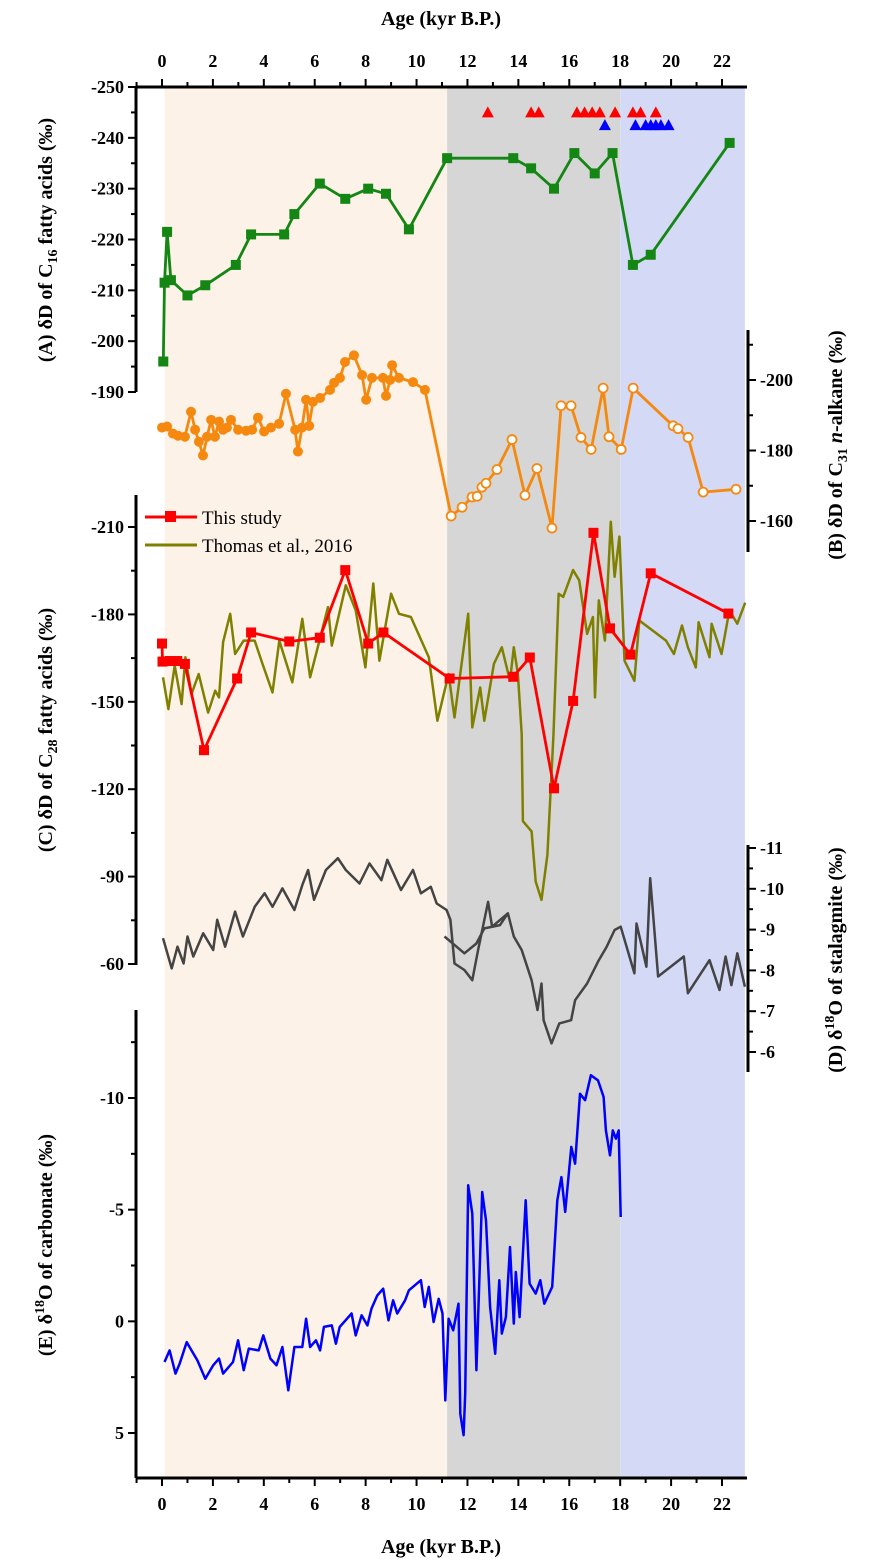  I want to click on panel-D-y-tick-label: -6, so click(767, 1052).